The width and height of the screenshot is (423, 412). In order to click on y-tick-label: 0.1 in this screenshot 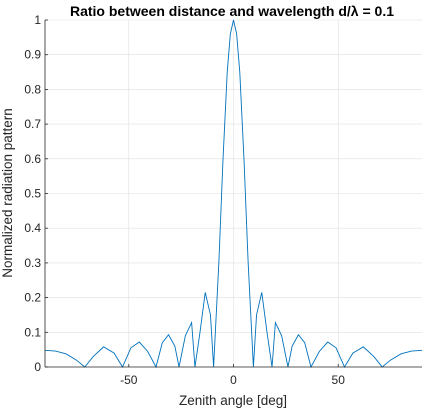, I will do `click(32, 332)`.